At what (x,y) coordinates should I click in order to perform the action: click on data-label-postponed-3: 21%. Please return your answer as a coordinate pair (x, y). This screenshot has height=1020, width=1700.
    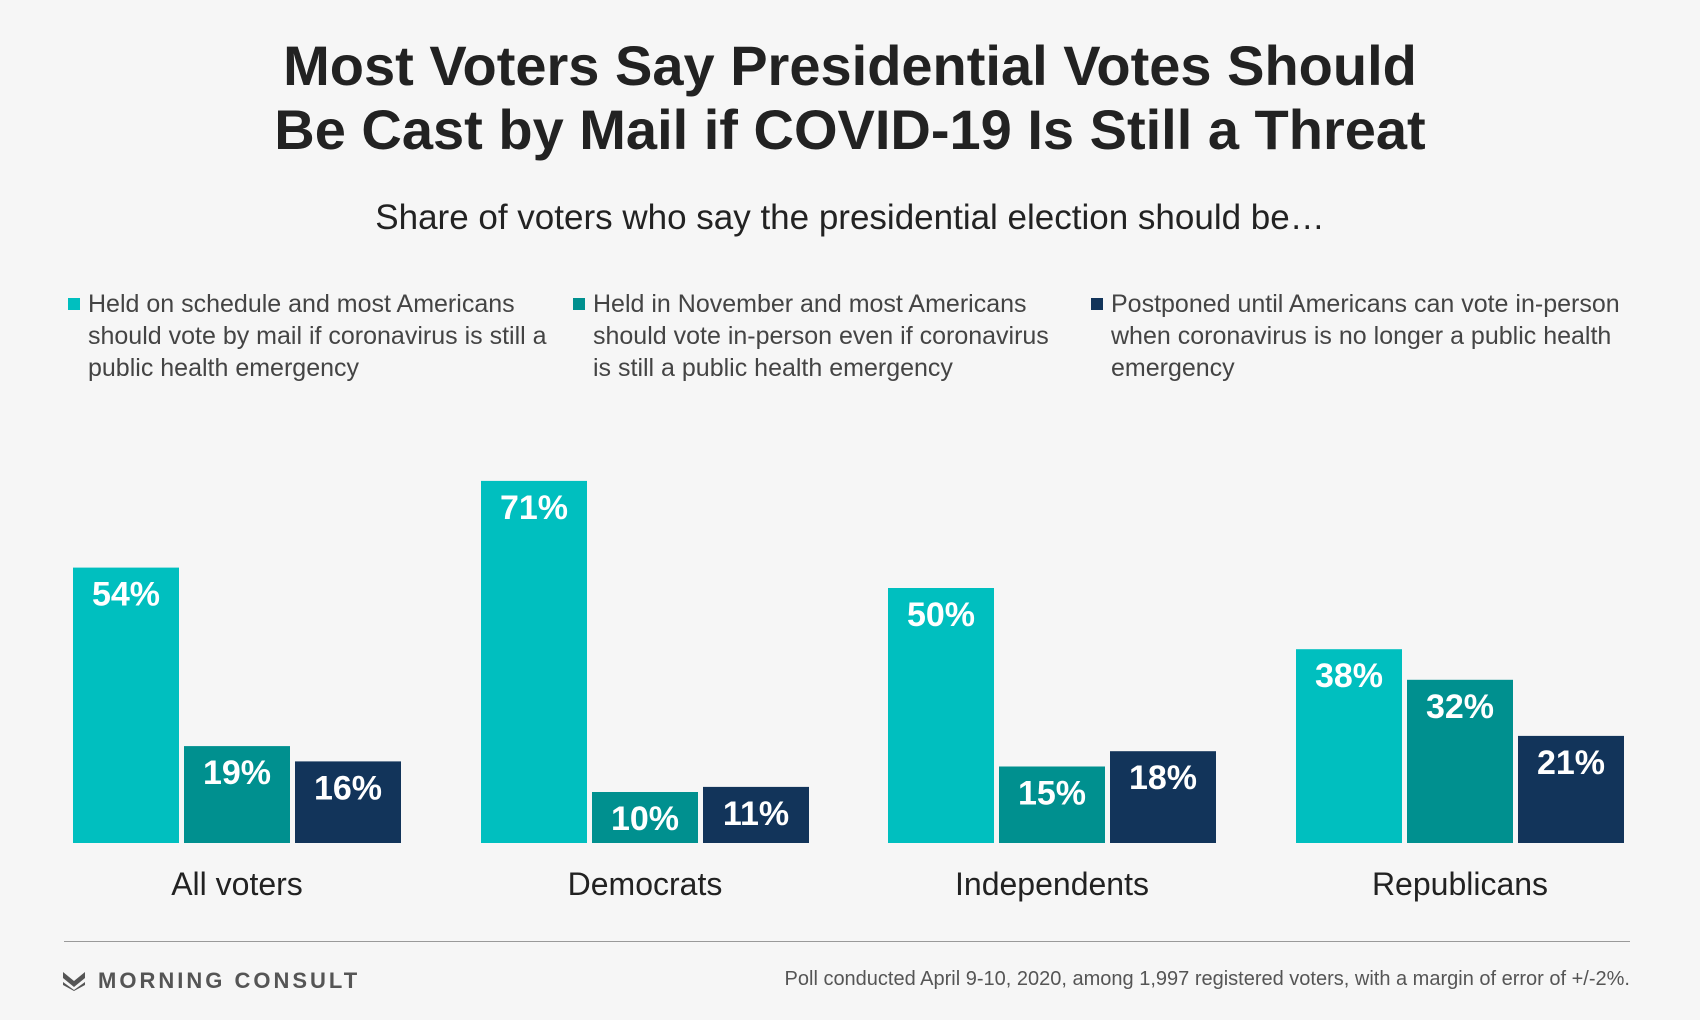
    Looking at the image, I should click on (1571, 763).